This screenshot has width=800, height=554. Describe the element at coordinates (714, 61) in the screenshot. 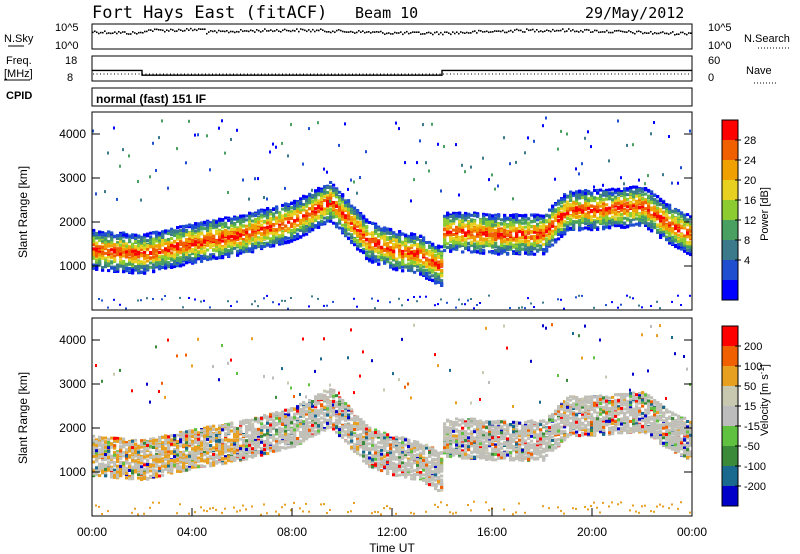

I see `nave-tick-top: 60` at that location.